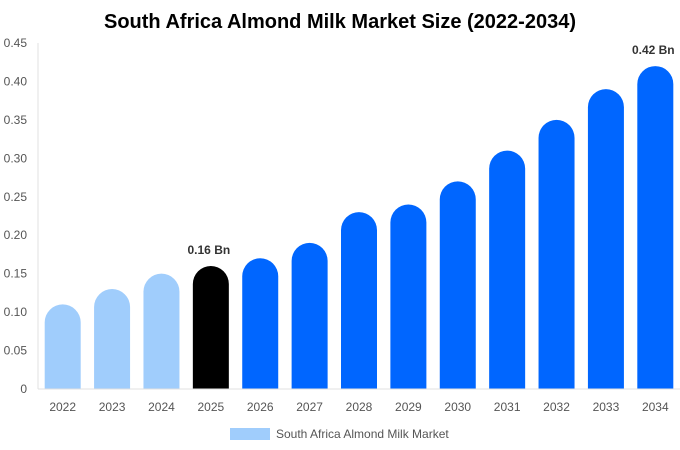  Describe the element at coordinates (16, 274) in the screenshot. I see `y-tick-label: 0.15` at that location.